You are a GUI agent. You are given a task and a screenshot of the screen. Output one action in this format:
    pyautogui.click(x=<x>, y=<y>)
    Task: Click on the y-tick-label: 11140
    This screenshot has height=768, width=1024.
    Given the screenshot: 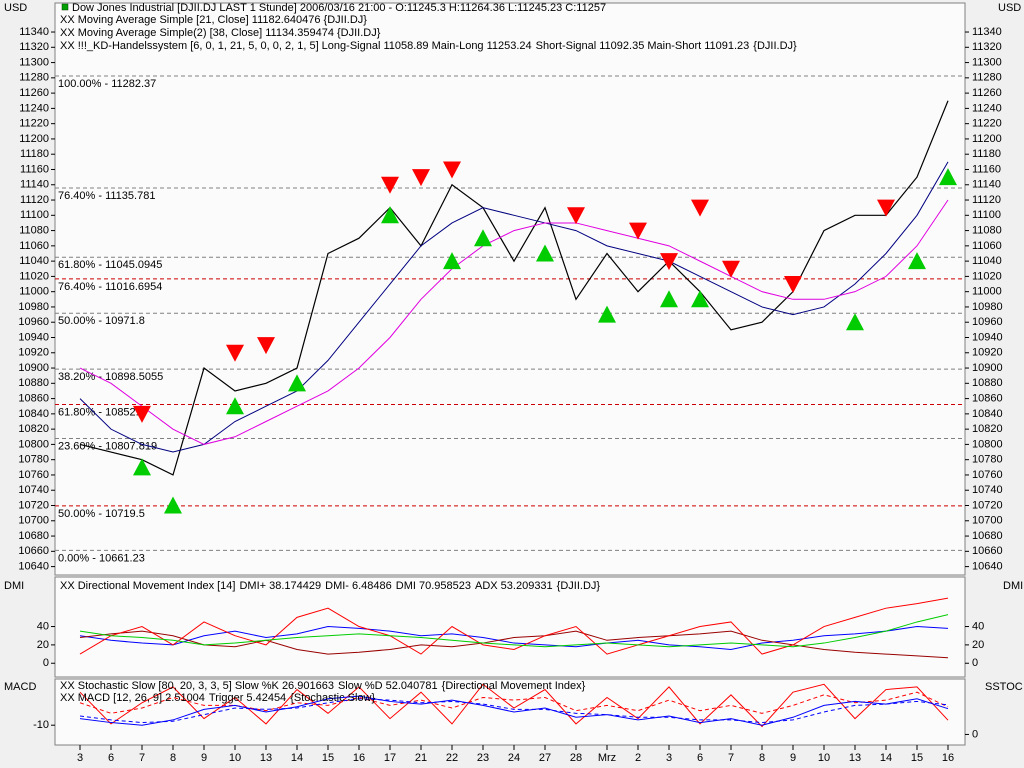 What is the action you would take?
    pyautogui.click(x=34, y=185)
    